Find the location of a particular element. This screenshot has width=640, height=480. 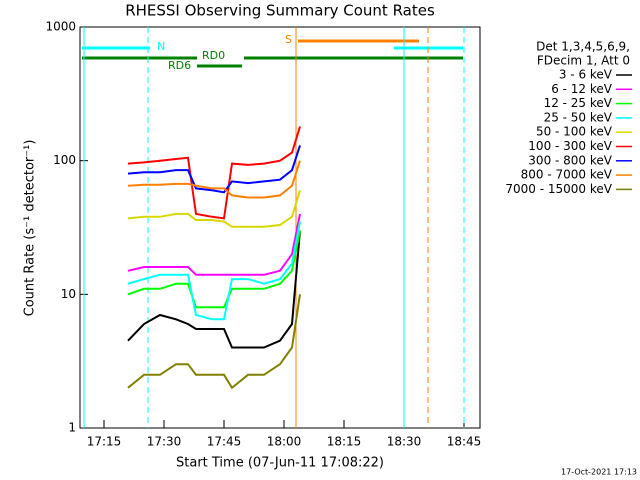

legend-header: Det 1,3,4,5,6,9, is located at coordinates (583, 47).